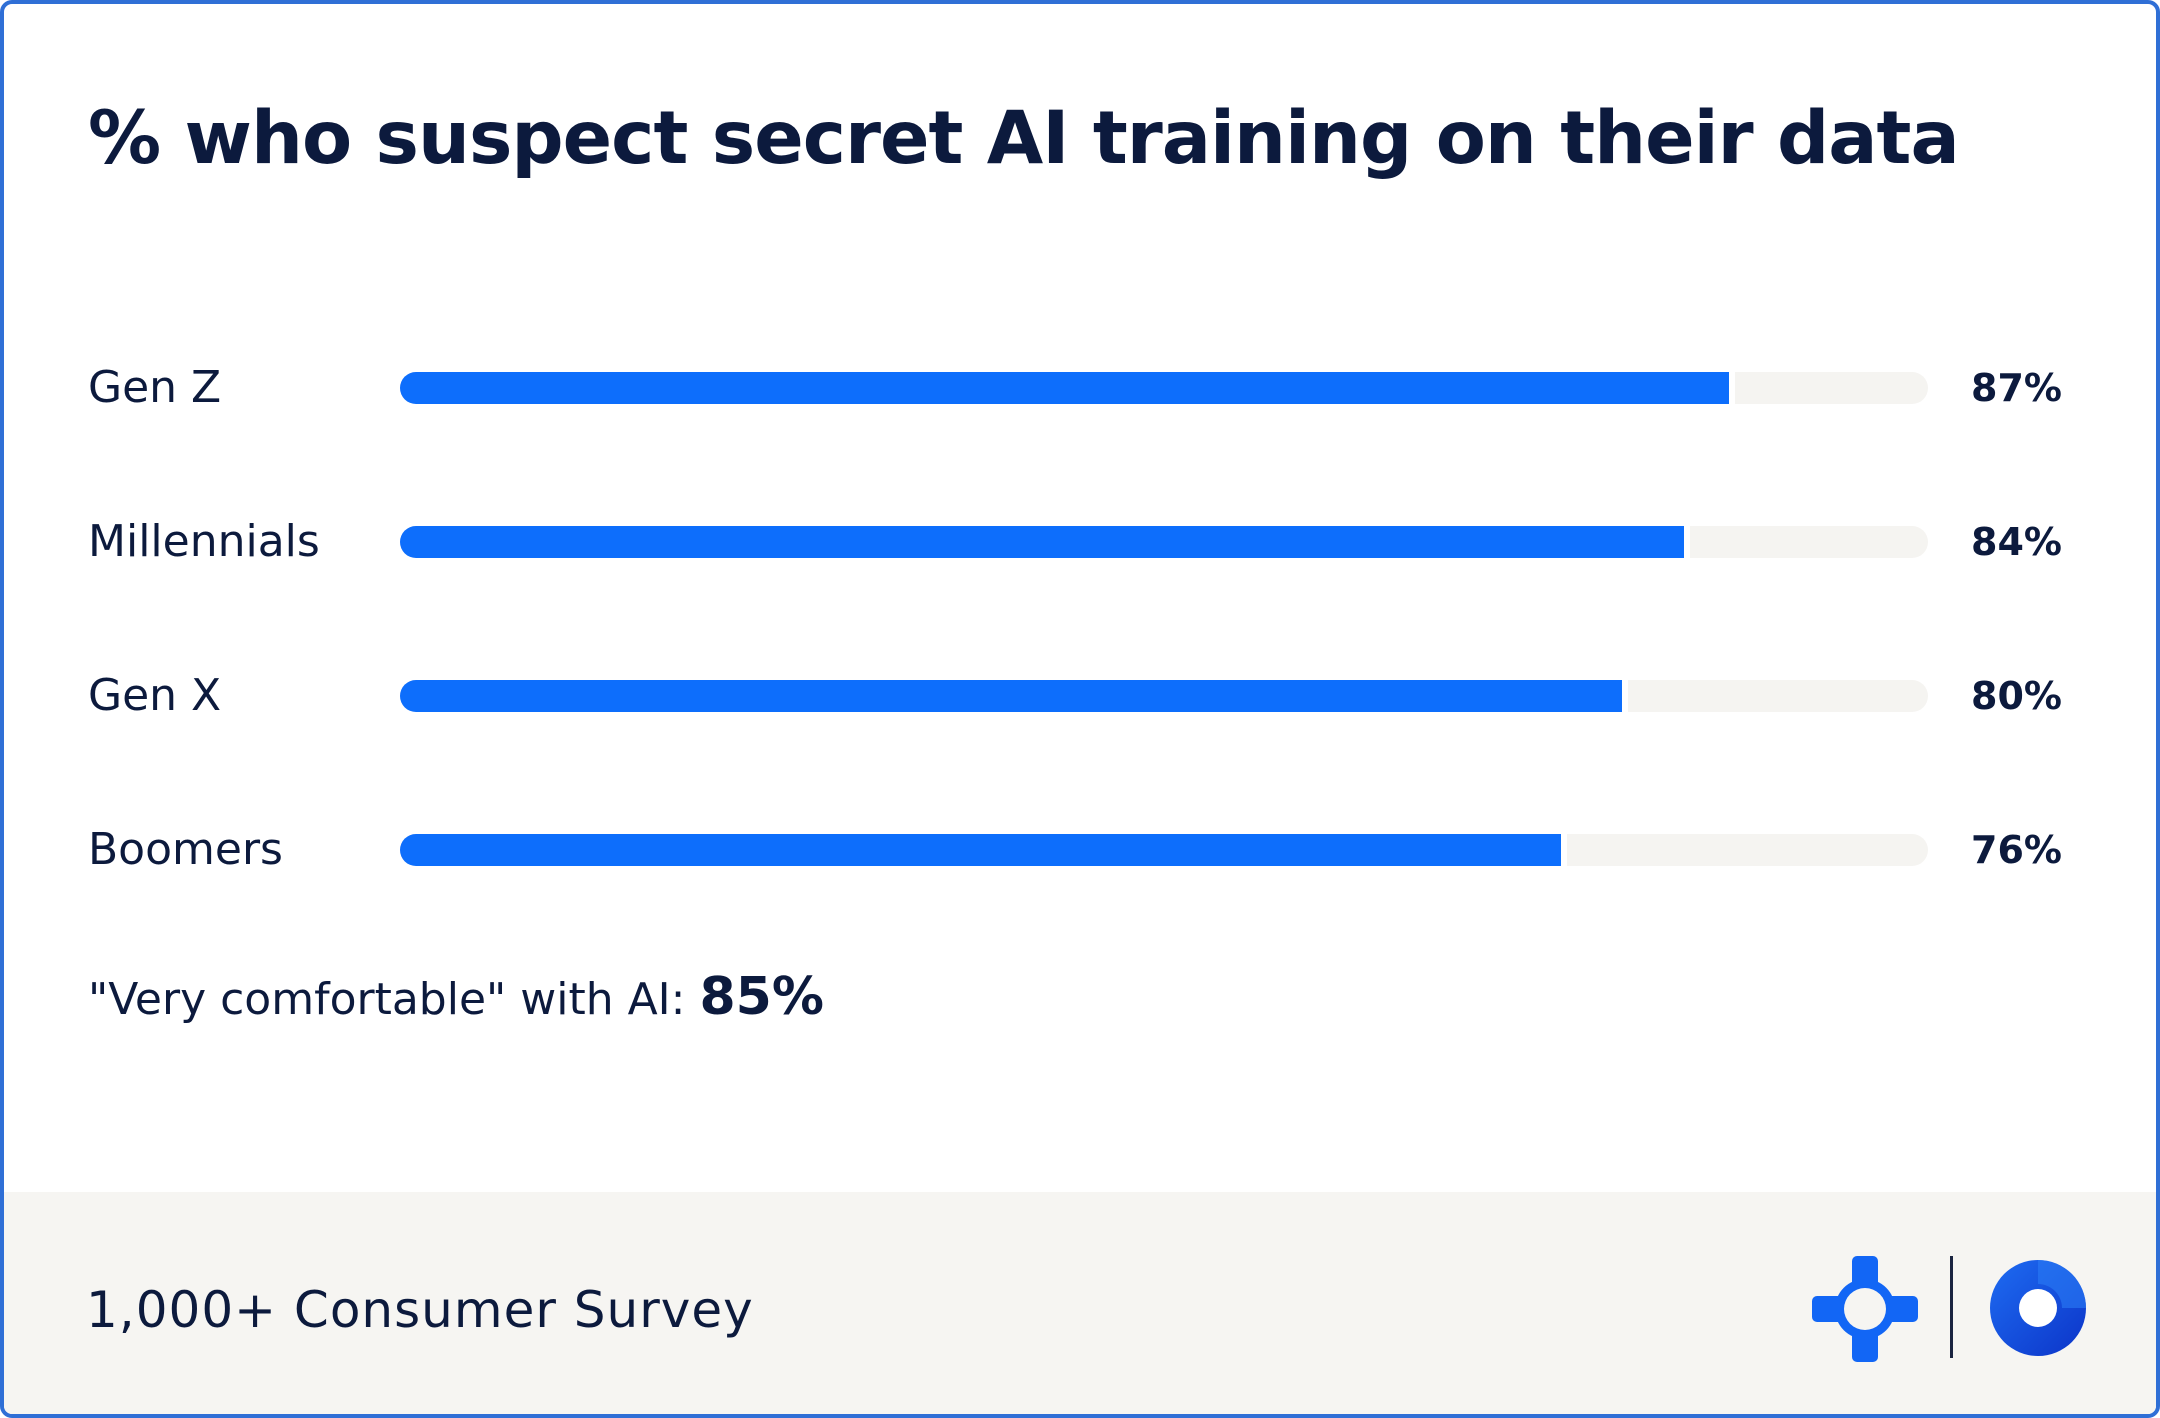  What do you see at coordinates (2016, 388) in the screenshot?
I see `value-label: 87%` at bounding box center [2016, 388].